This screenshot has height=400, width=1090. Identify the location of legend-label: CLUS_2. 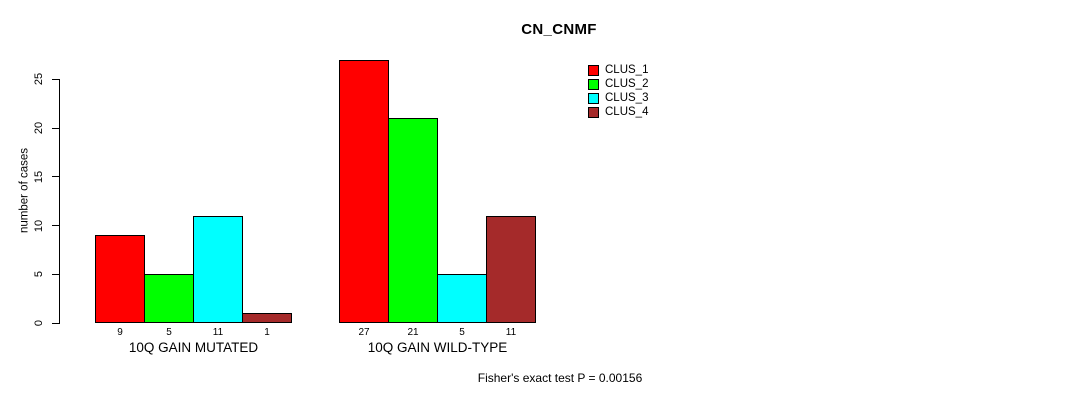
(627, 84).